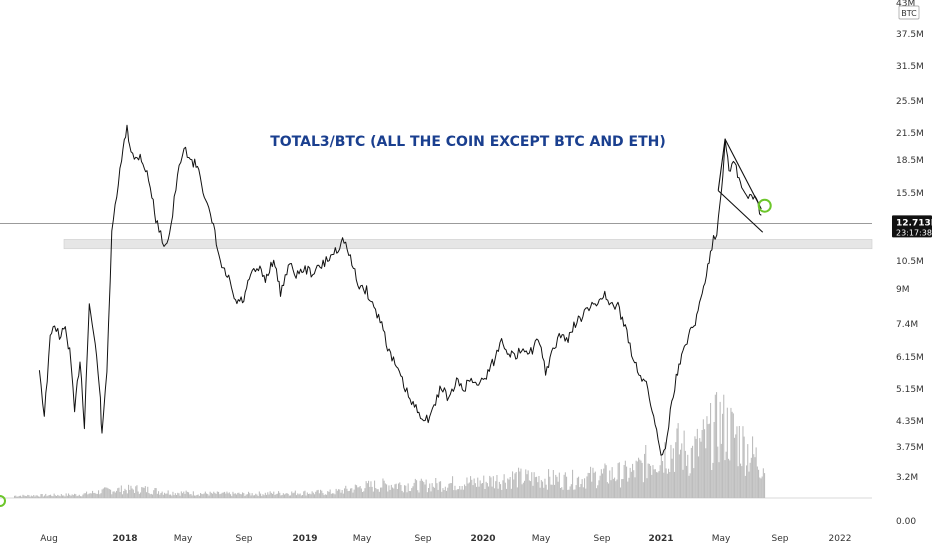 The height and width of the screenshot is (550, 932). What do you see at coordinates (482, 539) in the screenshot?
I see `x-tick-label: 2020` at bounding box center [482, 539].